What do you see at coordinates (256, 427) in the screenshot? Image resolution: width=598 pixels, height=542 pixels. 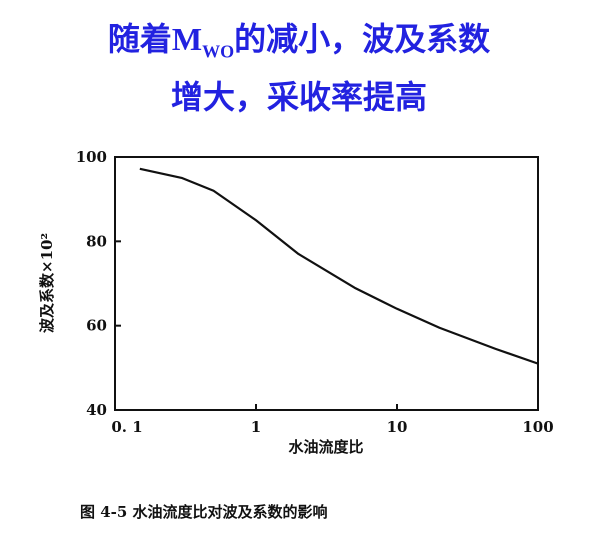 I see `x-tick-label: 1` at bounding box center [256, 427].